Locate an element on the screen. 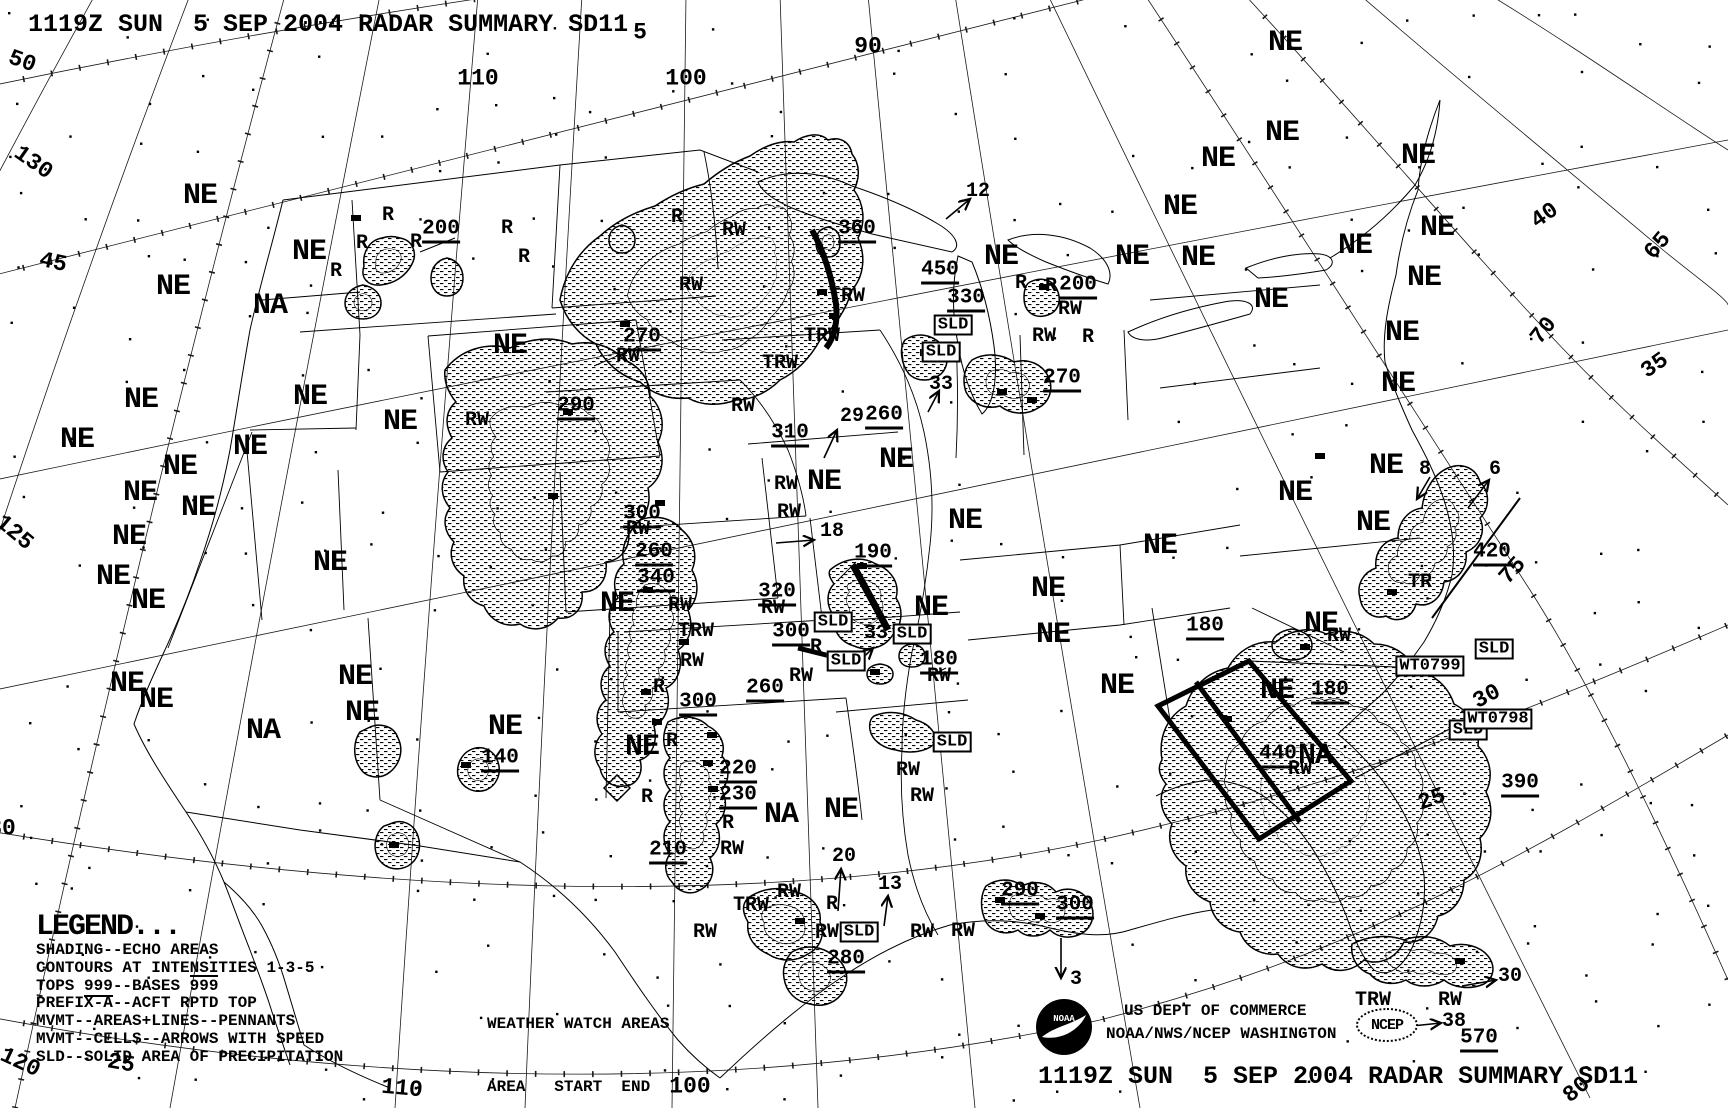 The width and height of the screenshot is (1728, 1108). grid-label-125: 125 is located at coordinates (19, 532).